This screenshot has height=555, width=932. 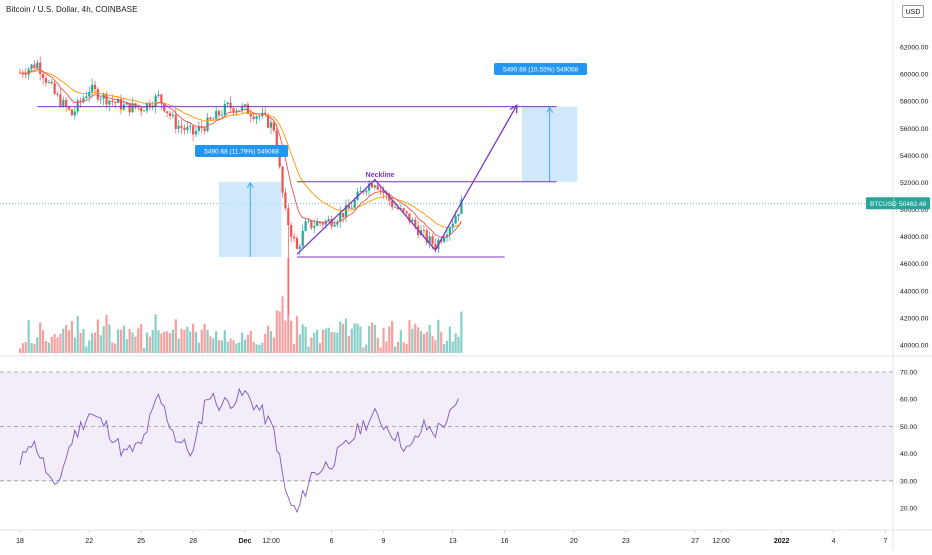 What do you see at coordinates (914, 210) in the screenshot?
I see `price-tick-label: 50000.00` at bounding box center [914, 210].